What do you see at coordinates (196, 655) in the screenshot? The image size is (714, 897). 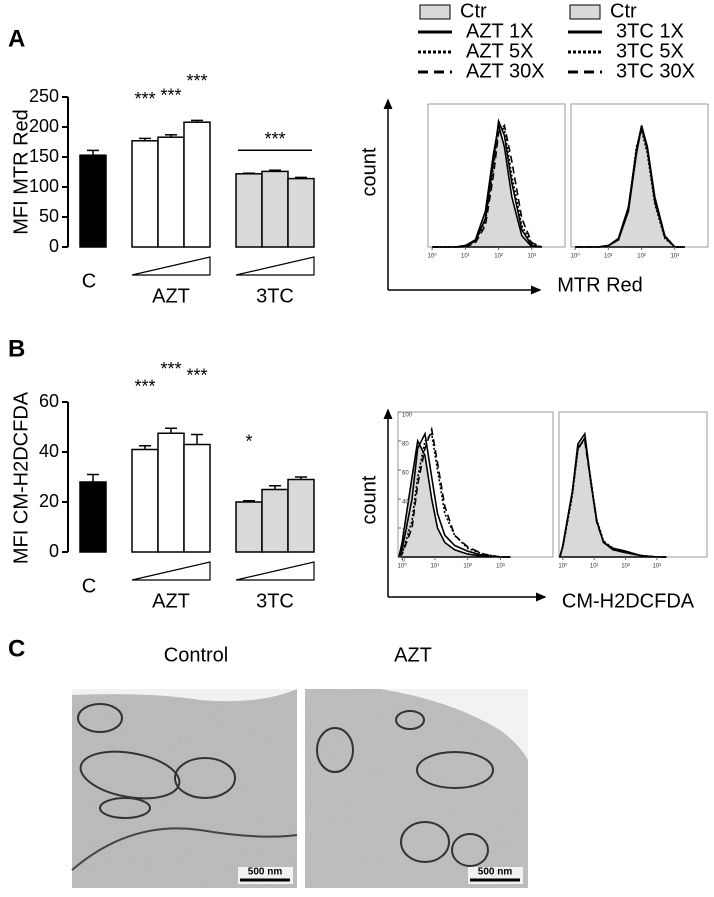 I see `micrograph-title: Control` at bounding box center [196, 655].